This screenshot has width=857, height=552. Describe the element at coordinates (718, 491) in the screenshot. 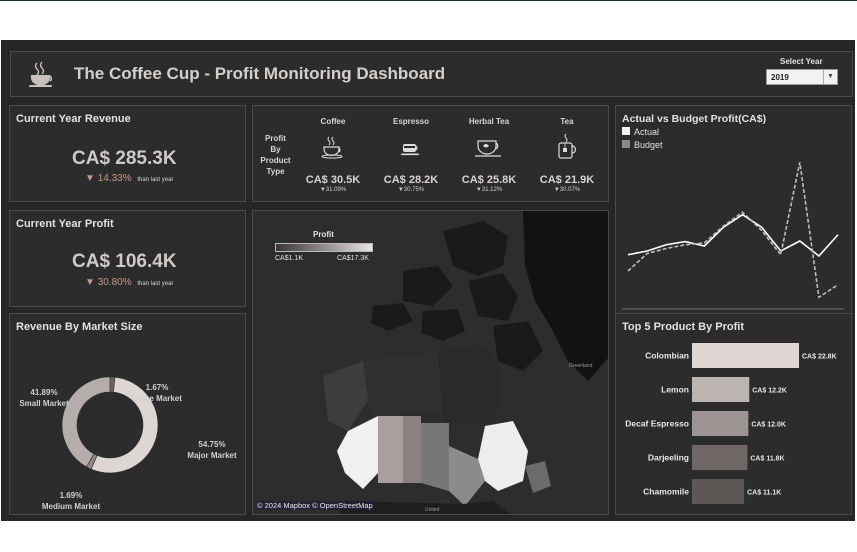

I see `bar-chamomile` at that location.